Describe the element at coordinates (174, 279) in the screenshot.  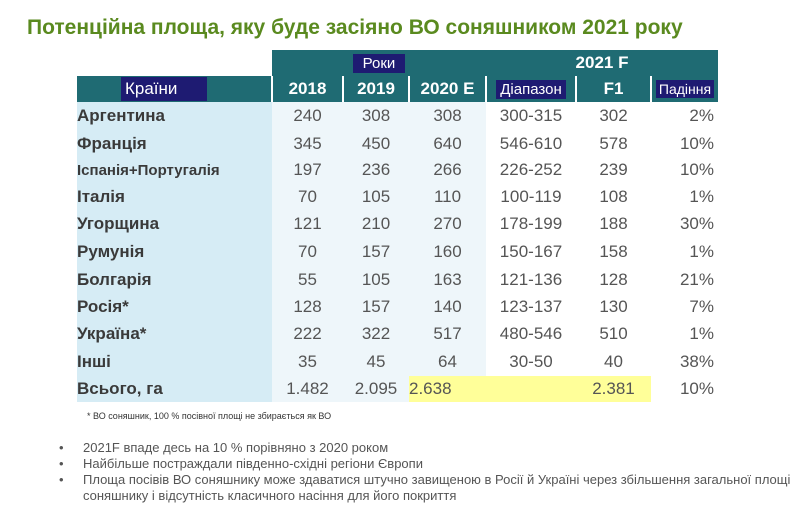
I see `country-cell: Болгарія` at that location.